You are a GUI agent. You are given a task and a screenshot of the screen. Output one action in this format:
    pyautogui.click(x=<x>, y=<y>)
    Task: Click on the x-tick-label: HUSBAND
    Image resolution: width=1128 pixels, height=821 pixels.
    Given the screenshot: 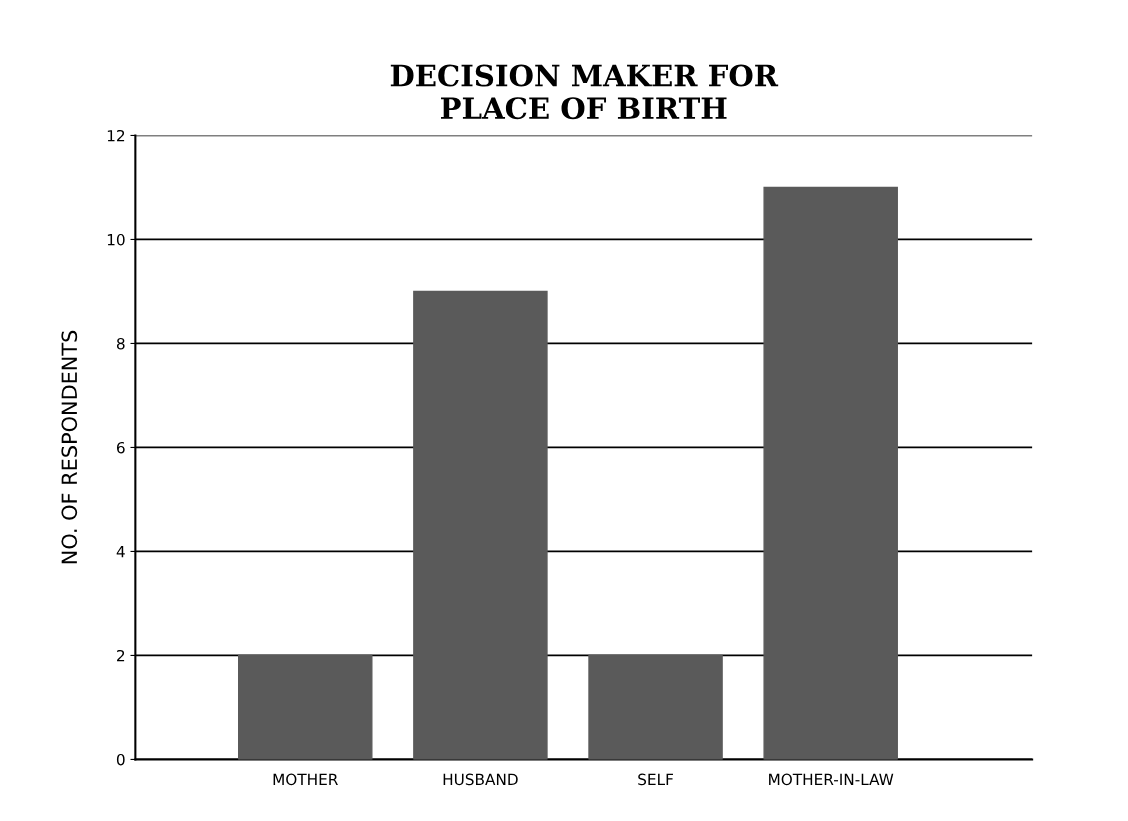 What is the action you would take?
    pyautogui.click(x=480, y=779)
    